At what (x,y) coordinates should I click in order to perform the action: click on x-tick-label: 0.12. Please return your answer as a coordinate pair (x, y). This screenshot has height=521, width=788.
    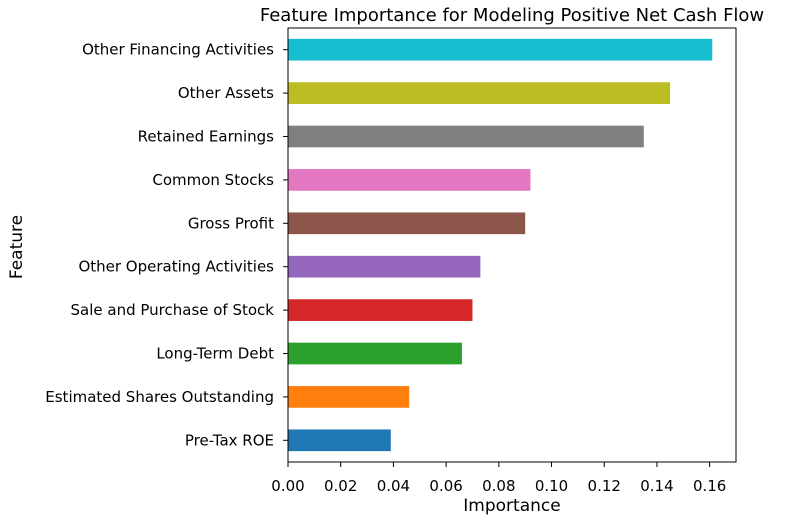
    Looking at the image, I should click on (604, 486).